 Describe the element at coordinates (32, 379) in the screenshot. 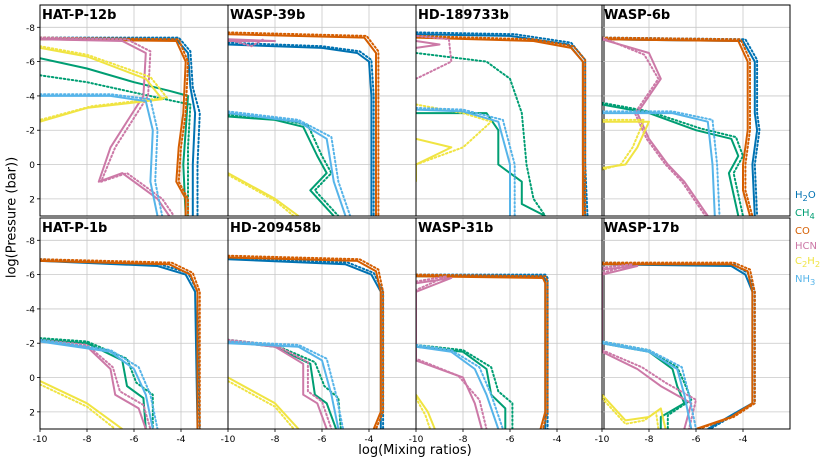

I see `y-tick-label: 0` at that location.